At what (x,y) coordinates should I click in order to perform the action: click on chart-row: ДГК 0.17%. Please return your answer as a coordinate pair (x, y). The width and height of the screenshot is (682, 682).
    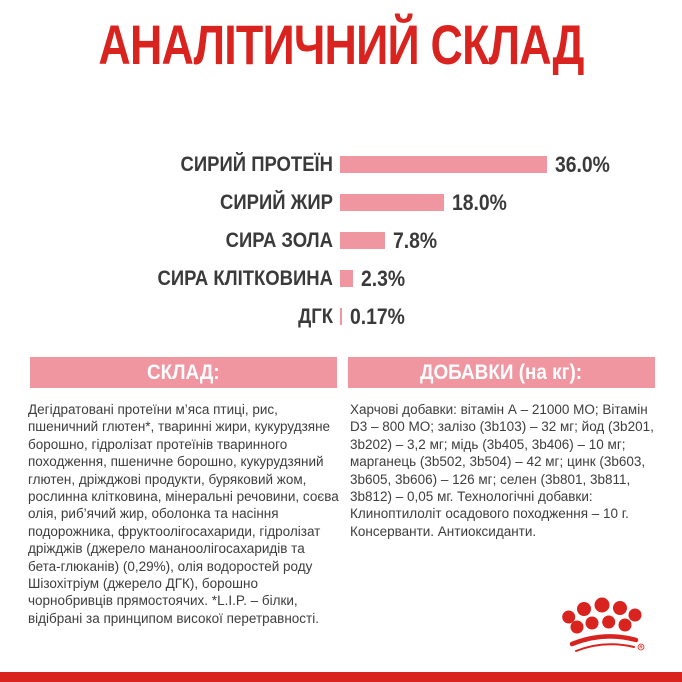
    Looking at the image, I should click on (341, 317).